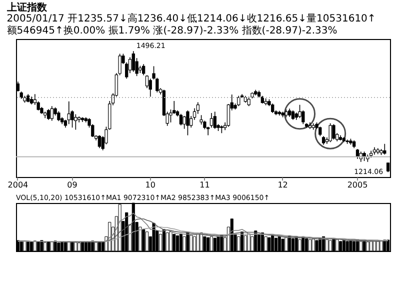 The width and height of the screenshot is (400, 283). I want to click on x-tick-label: 2004, so click(18, 185).